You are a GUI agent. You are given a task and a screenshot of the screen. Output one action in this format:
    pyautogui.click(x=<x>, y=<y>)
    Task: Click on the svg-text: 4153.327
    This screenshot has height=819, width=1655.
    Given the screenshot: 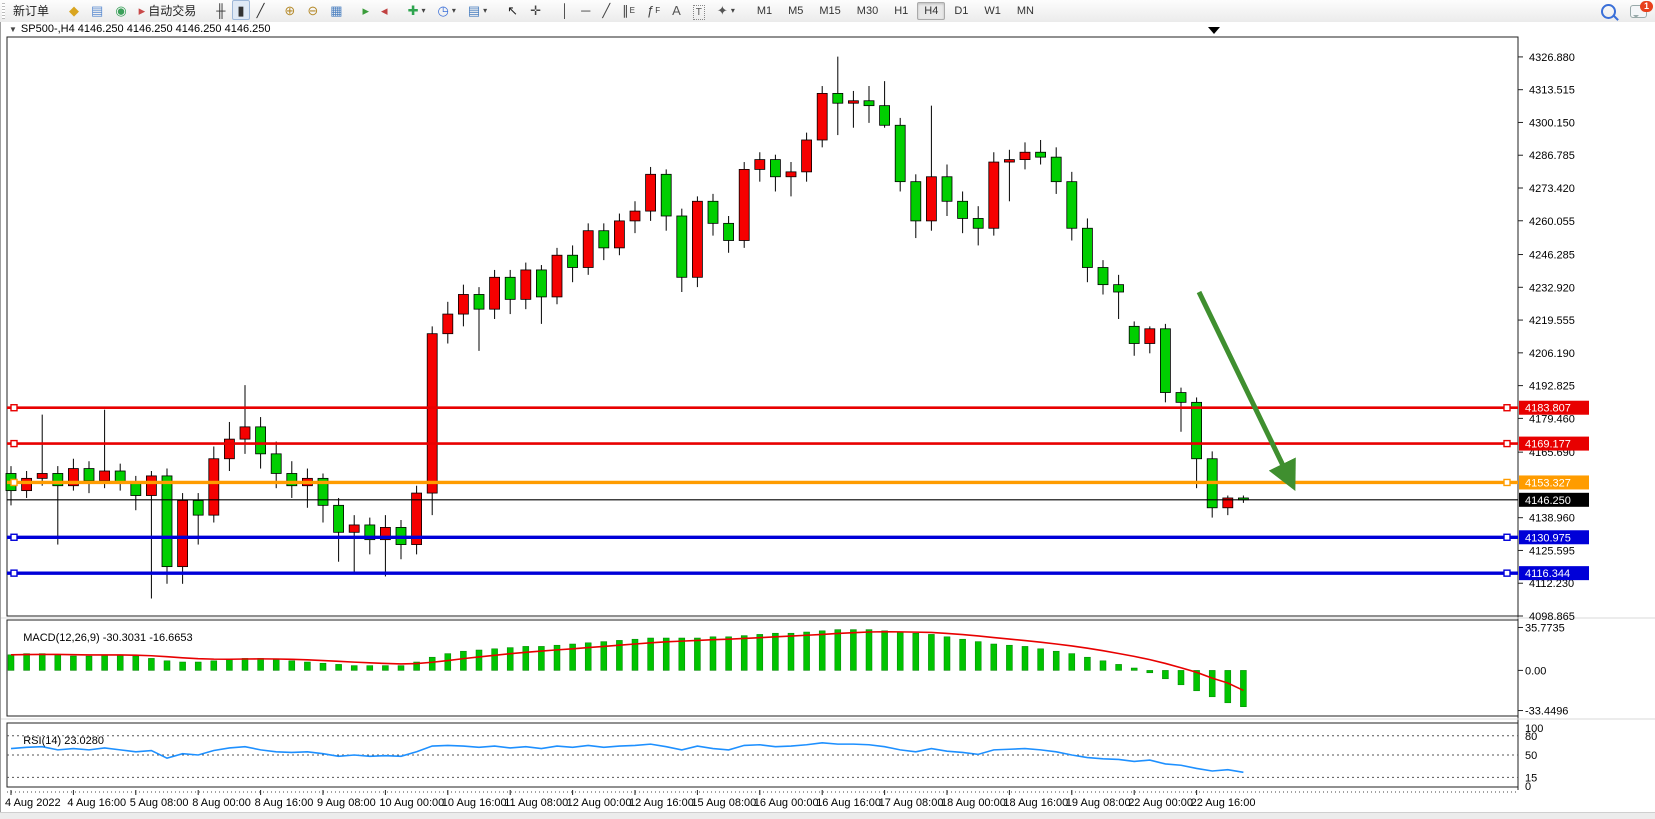 What is the action you would take?
    pyautogui.click(x=1548, y=483)
    